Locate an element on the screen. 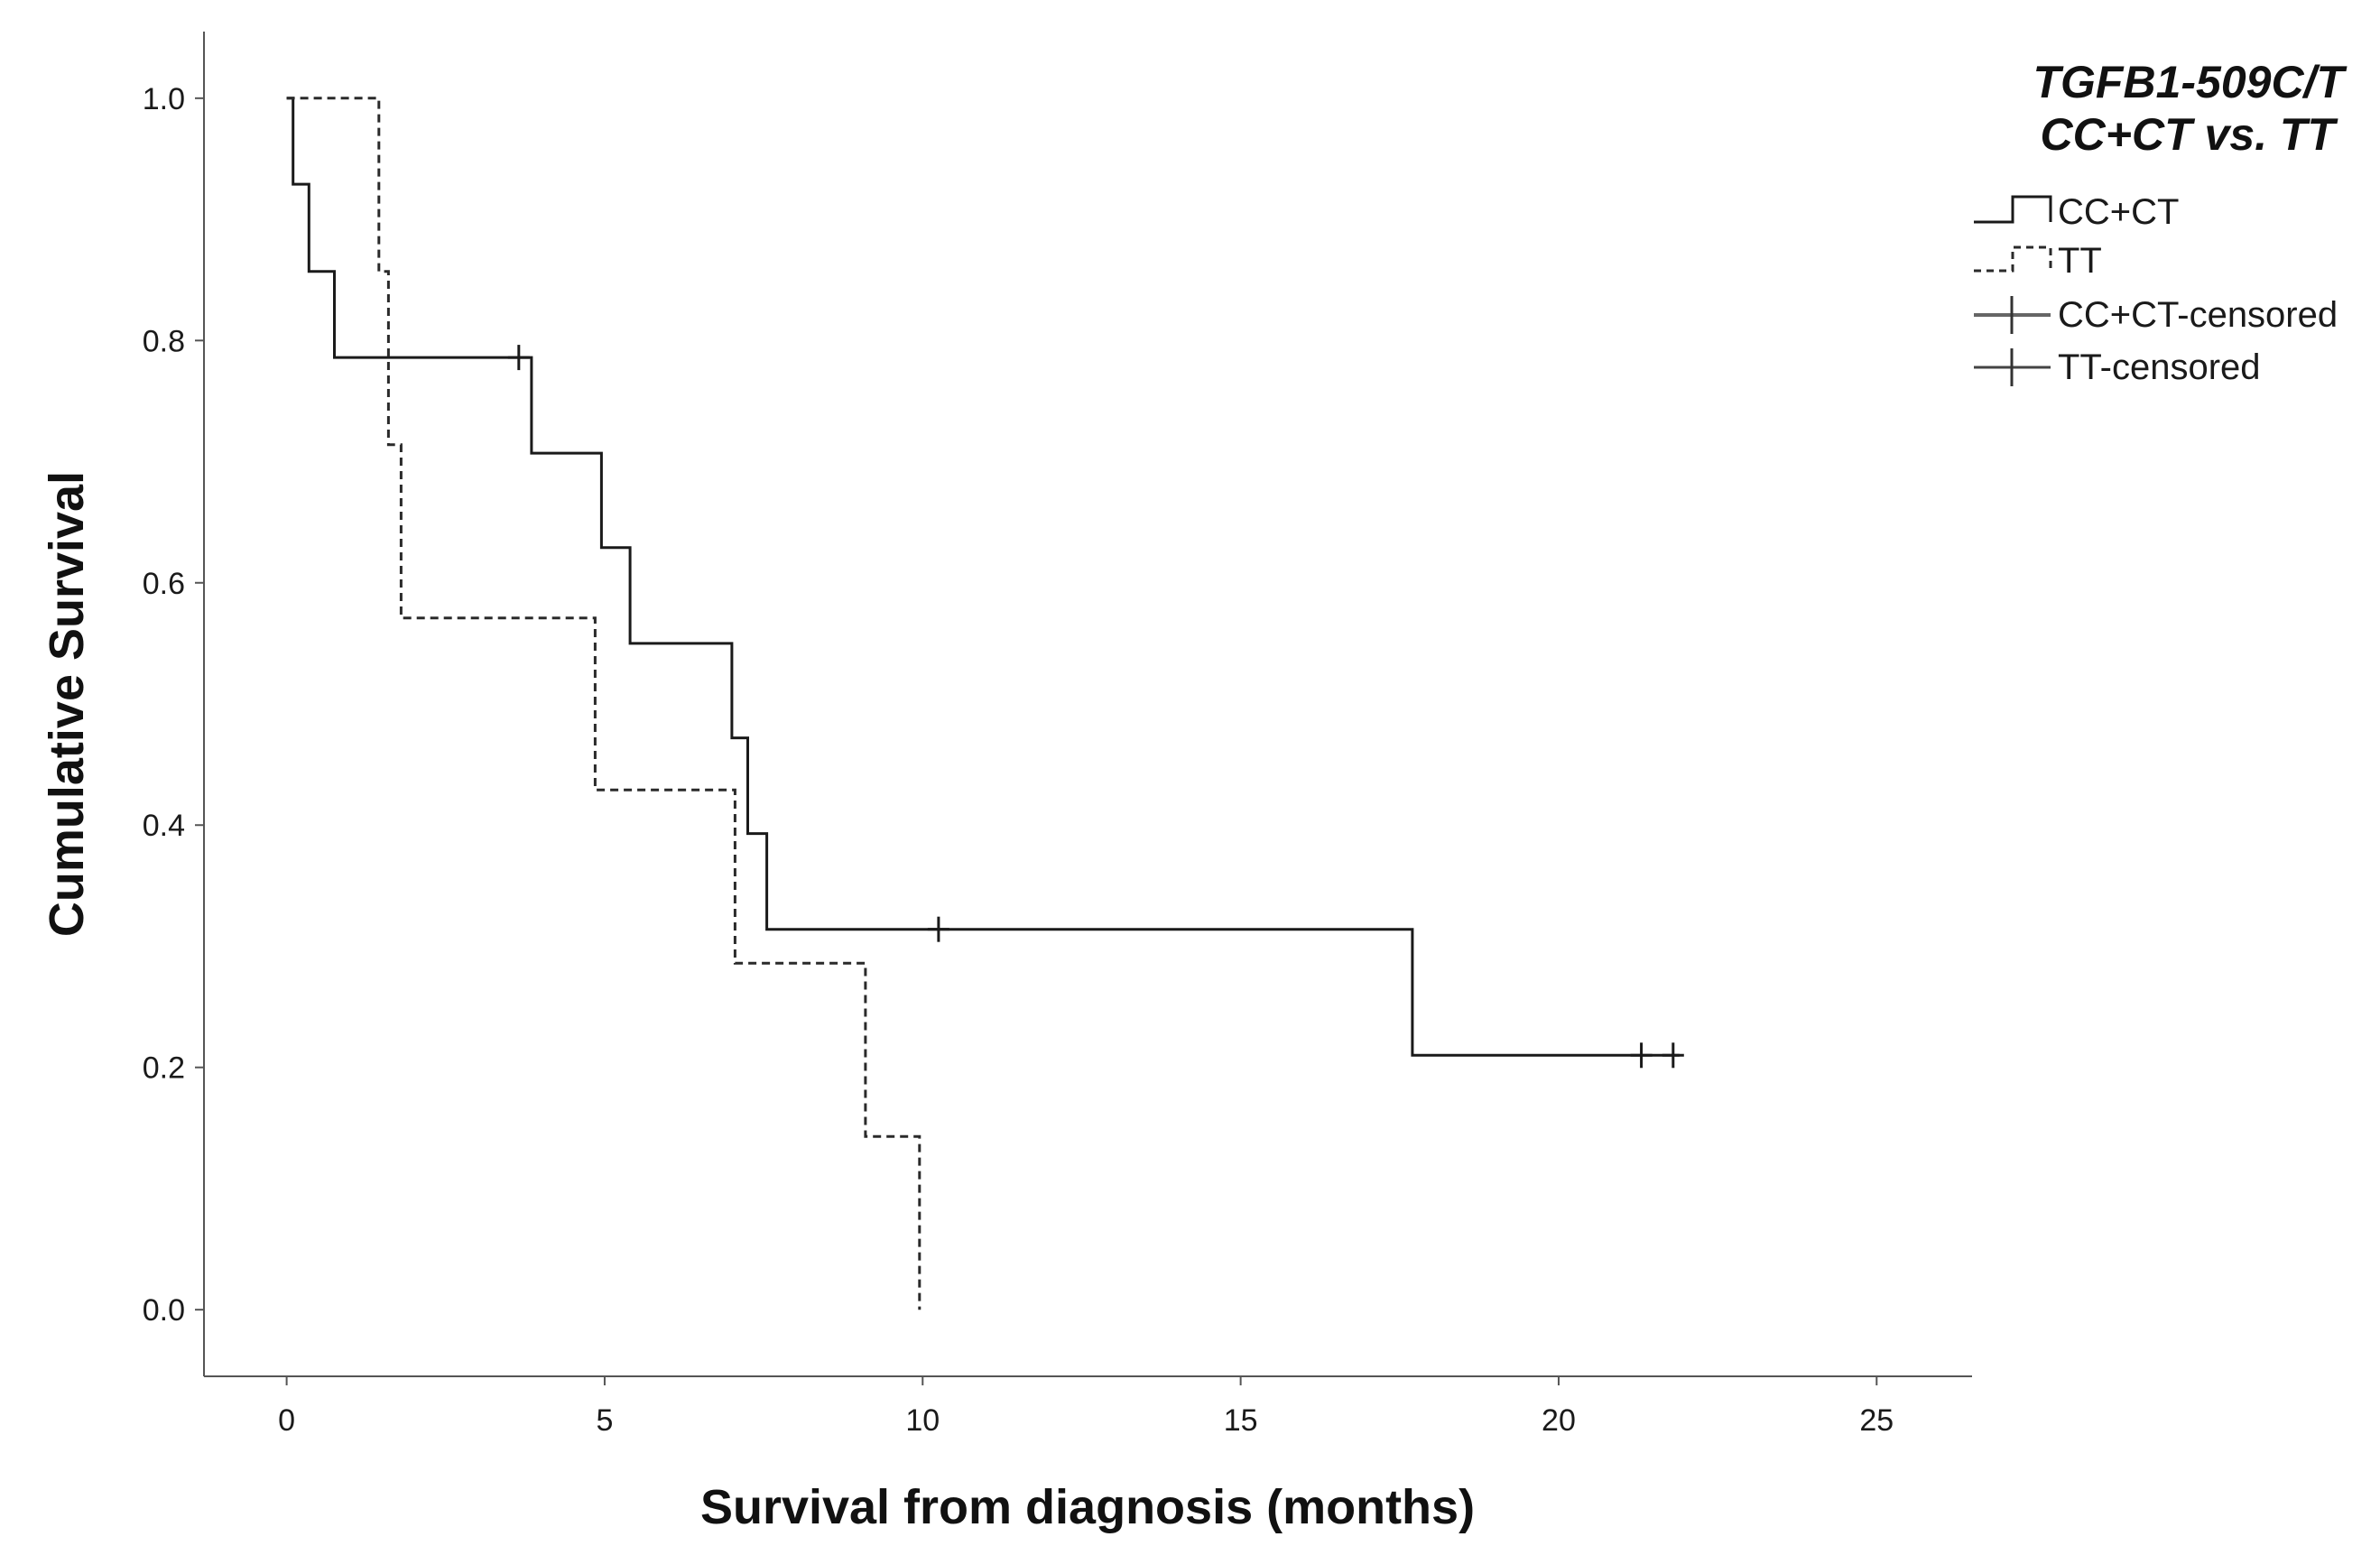 This screenshot has width=2380, height=1546. legend-label-cc-ct: CC+CT is located at coordinates (2119, 212).